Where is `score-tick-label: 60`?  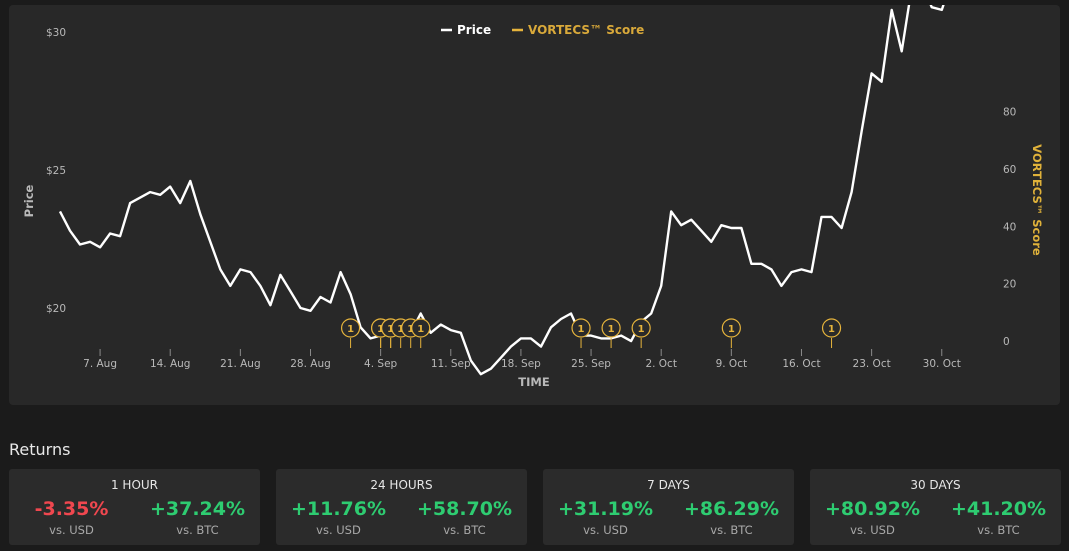
score-tick-label: 60 is located at coordinates (1009, 170).